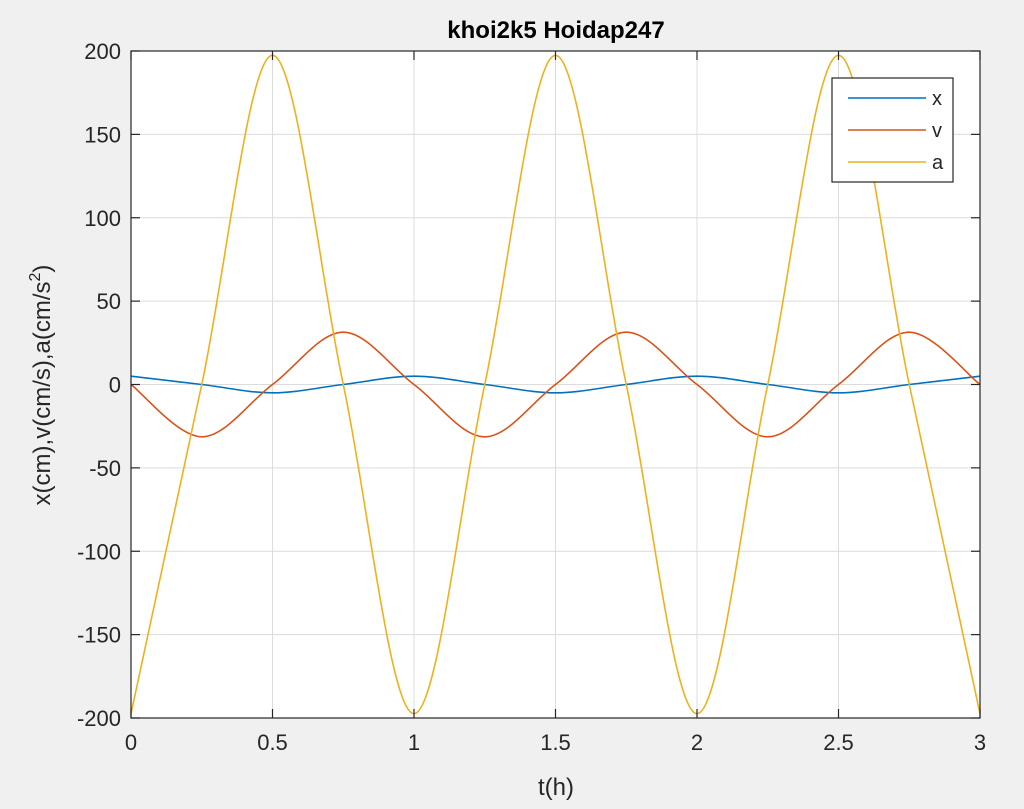 This screenshot has width=1024, height=809. Describe the element at coordinates (838, 742) in the screenshot. I see `x-tick-label: 2.5` at that location.